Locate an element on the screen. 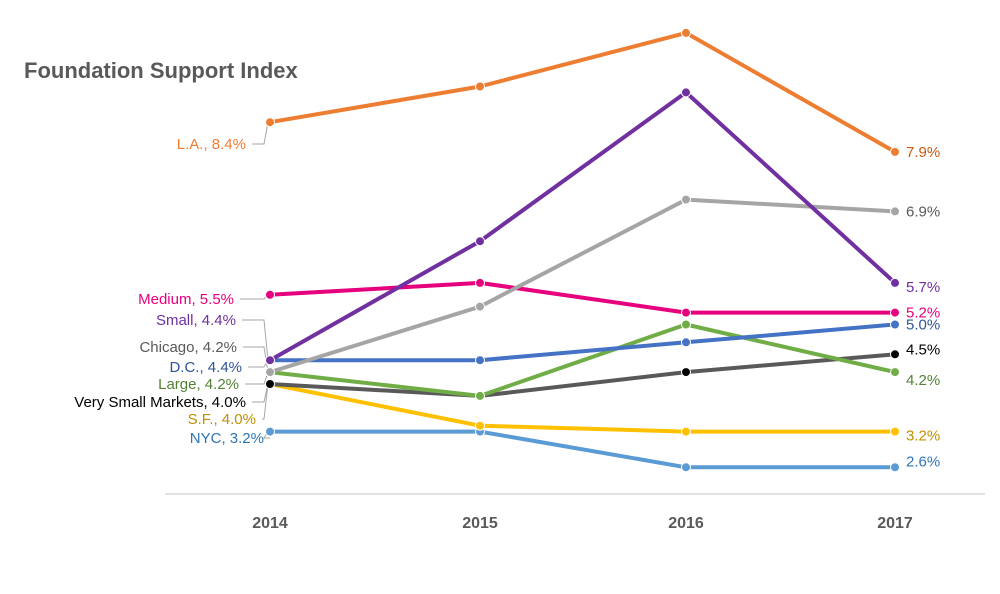  point-l-a-2014 is located at coordinates (270, 122).